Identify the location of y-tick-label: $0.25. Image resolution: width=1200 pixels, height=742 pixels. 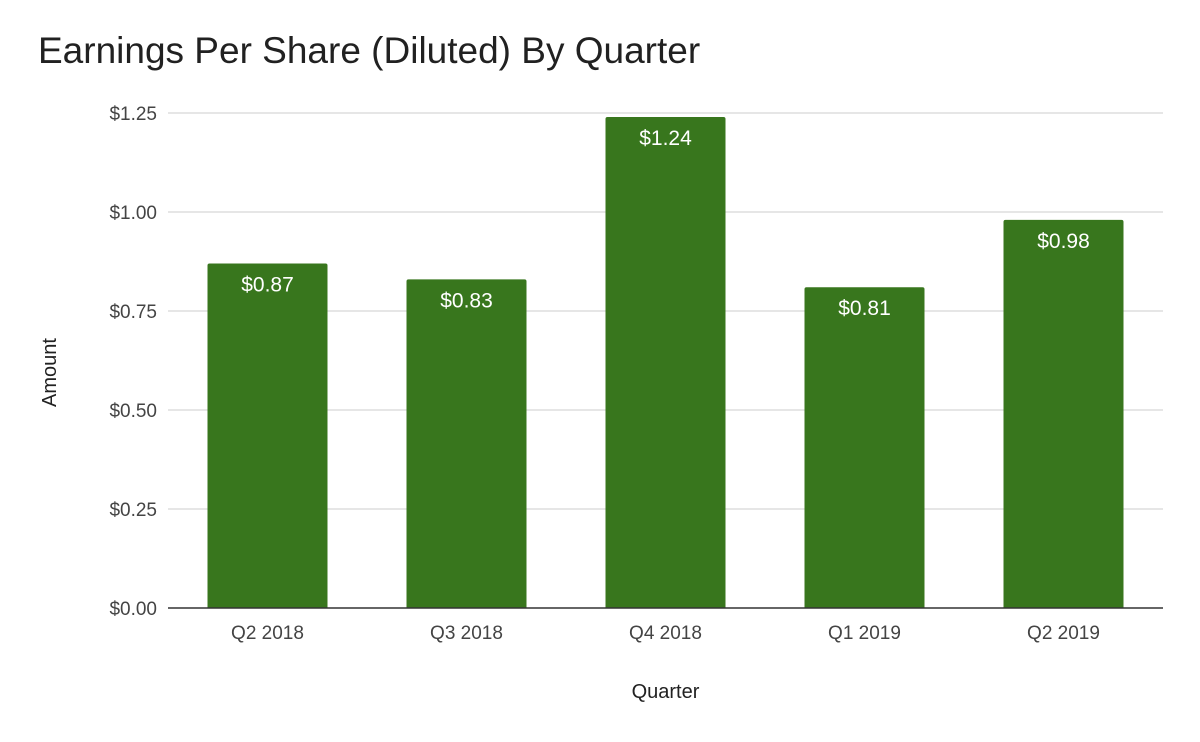
(133, 510).